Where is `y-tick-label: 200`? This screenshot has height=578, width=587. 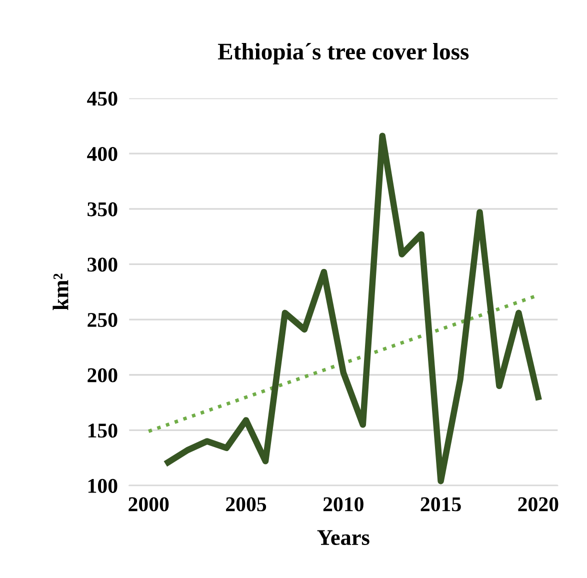 y-tick-label: 200 is located at coordinates (103, 375).